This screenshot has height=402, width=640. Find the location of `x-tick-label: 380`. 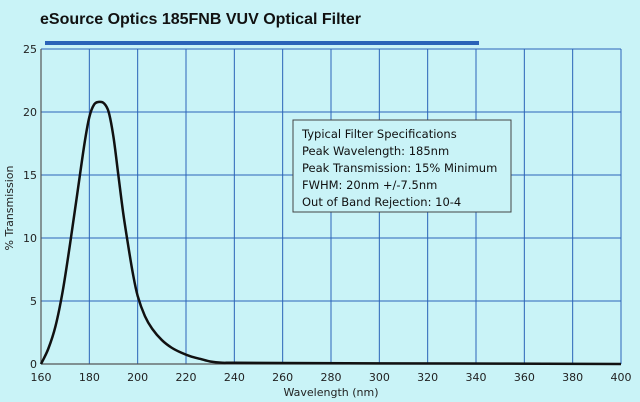

x-tick-label: 380 is located at coordinates (572, 377).